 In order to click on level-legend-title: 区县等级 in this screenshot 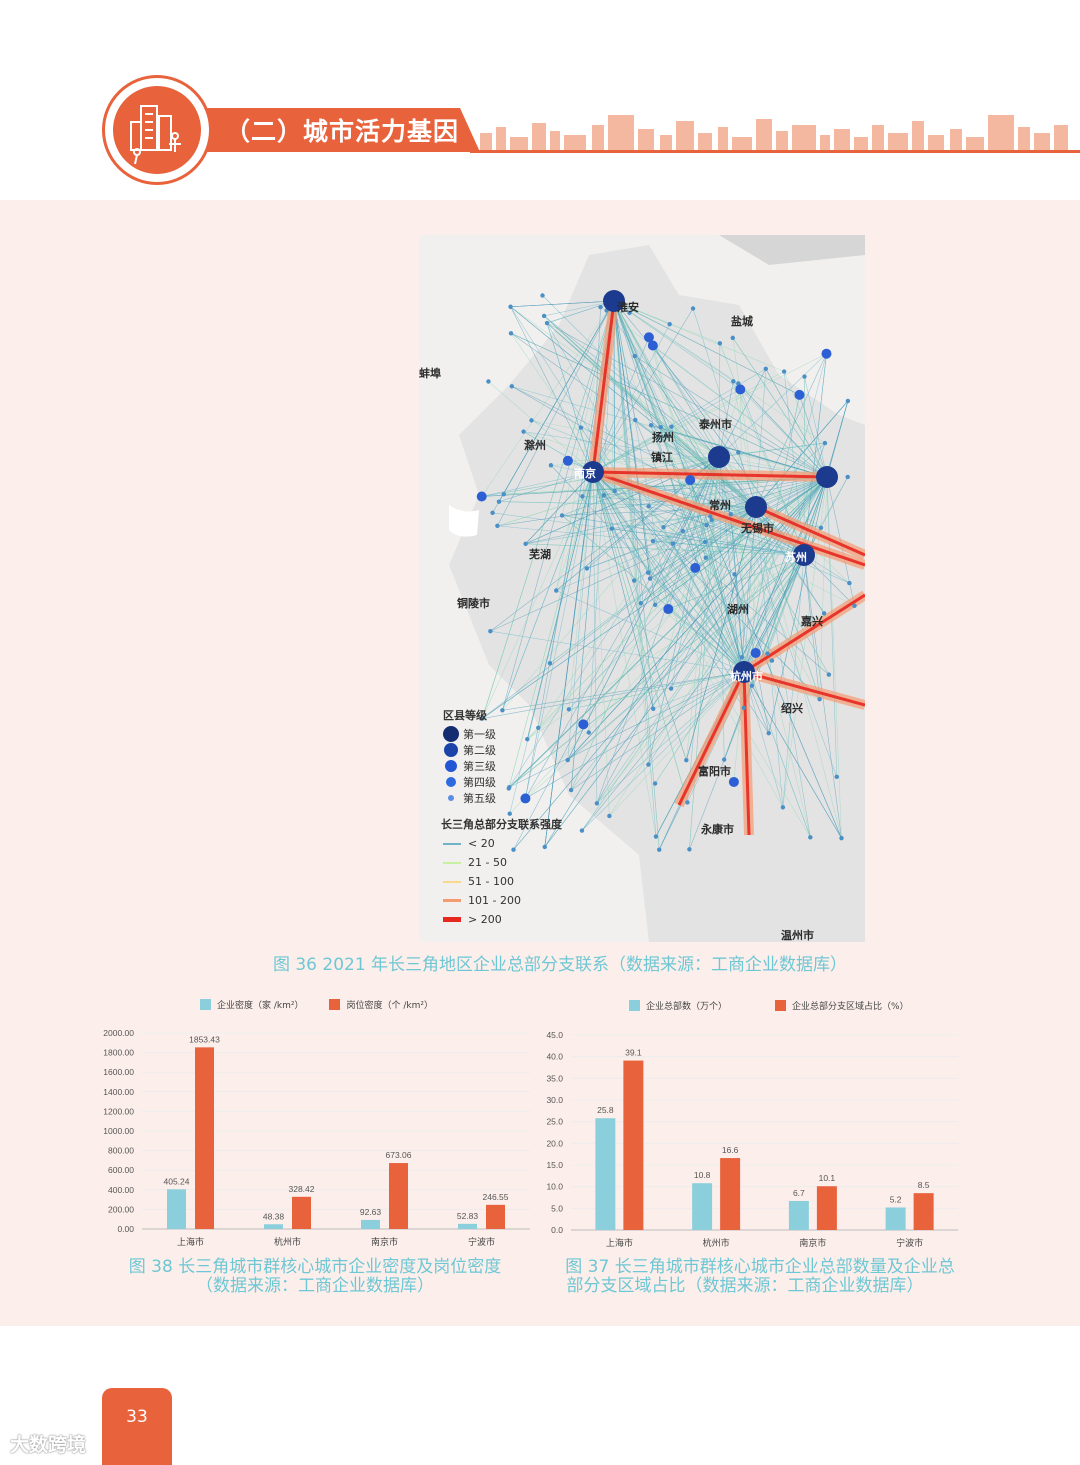, I will do `click(465, 715)`.